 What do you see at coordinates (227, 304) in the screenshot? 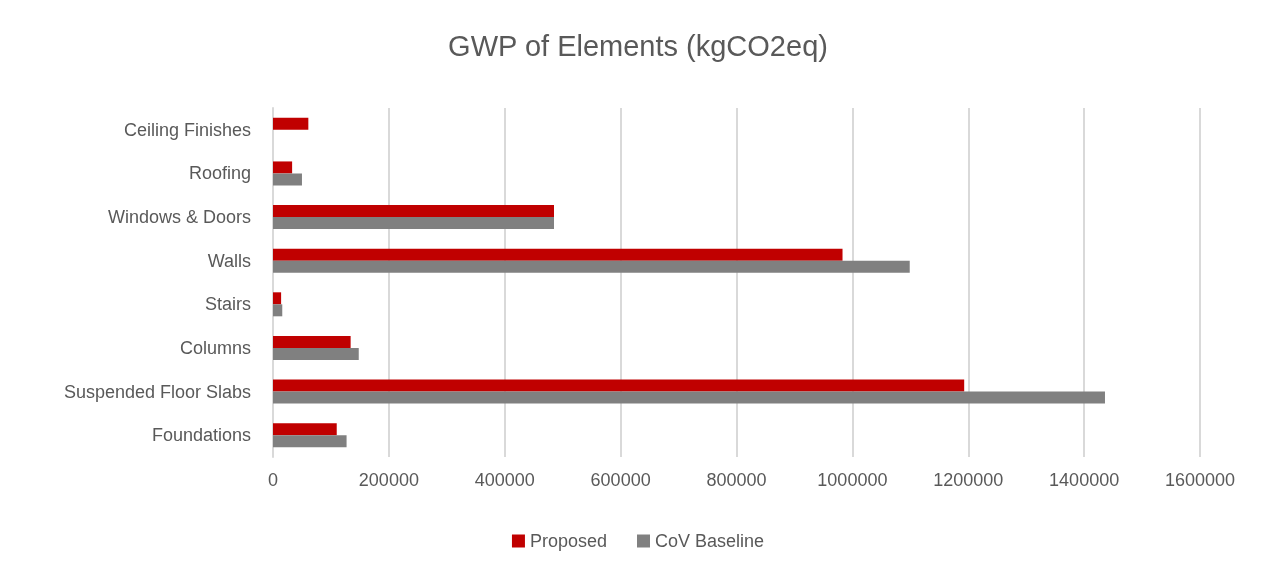
I see `y-tick-label: Stairs` at bounding box center [227, 304].